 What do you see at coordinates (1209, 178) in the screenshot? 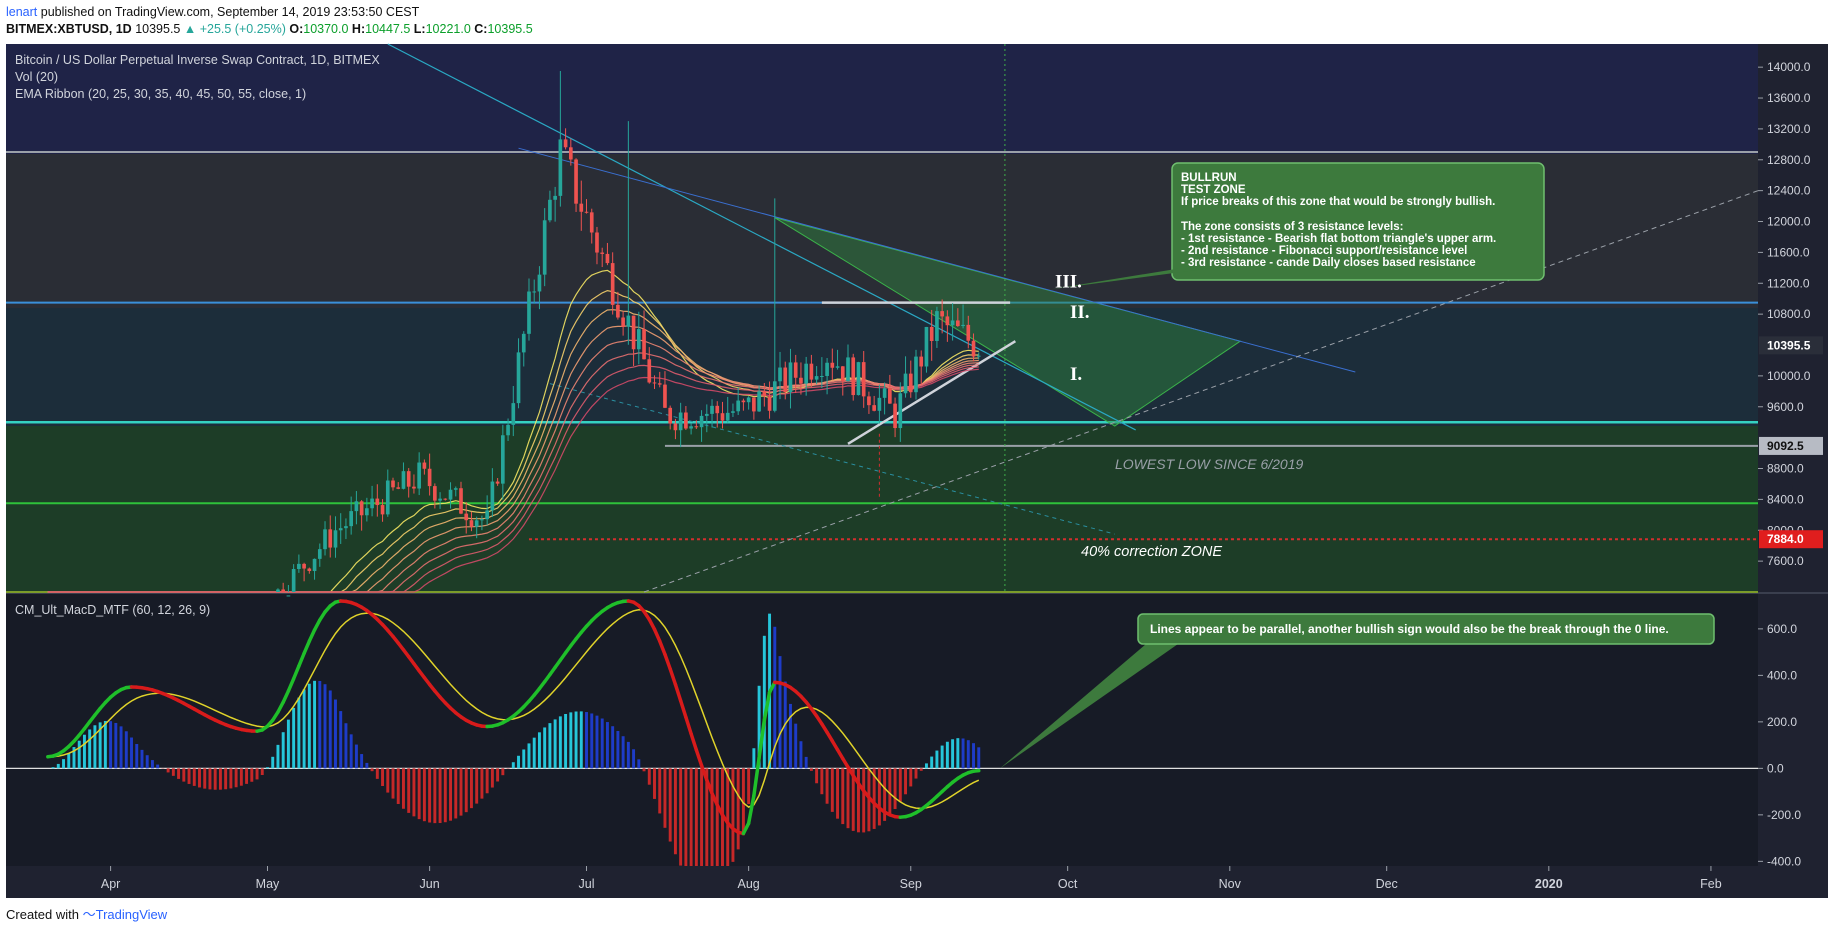
I see `annotation-zone-title: BULLRUN` at bounding box center [1209, 178].